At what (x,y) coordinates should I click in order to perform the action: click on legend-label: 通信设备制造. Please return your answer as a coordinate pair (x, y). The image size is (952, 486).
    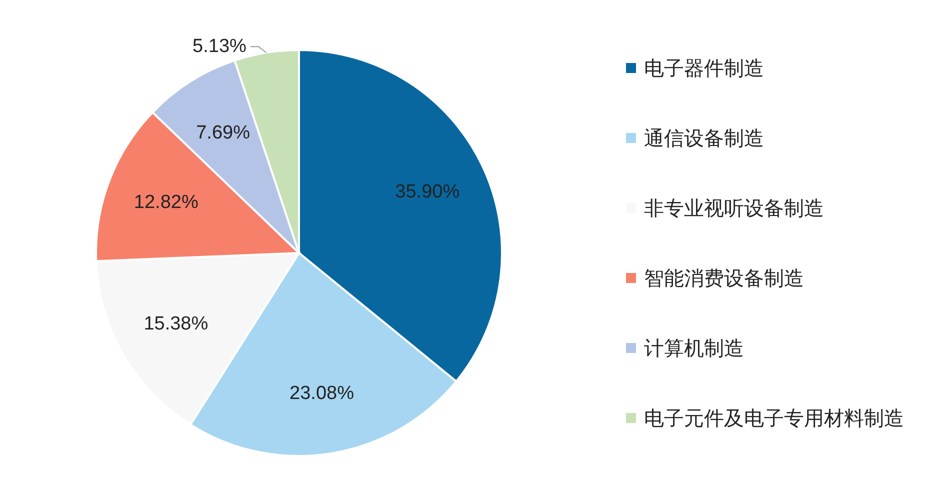
    Looking at the image, I should click on (704, 139).